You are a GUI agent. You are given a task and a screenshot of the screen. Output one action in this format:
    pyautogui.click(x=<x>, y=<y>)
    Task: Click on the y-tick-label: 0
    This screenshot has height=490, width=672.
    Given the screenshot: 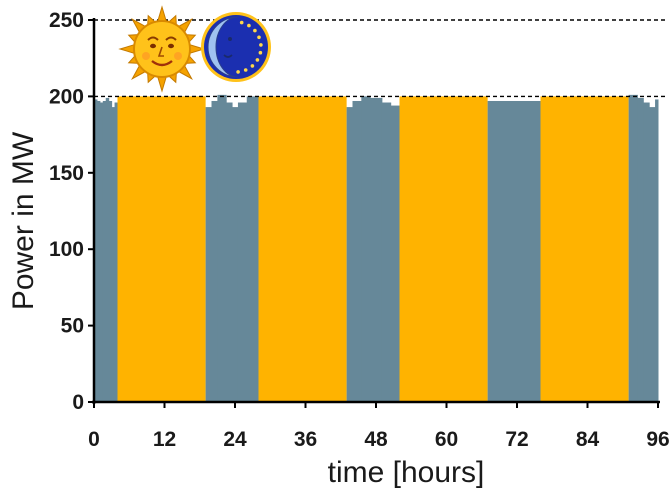 What is the action you would take?
    pyautogui.click(x=78, y=402)
    